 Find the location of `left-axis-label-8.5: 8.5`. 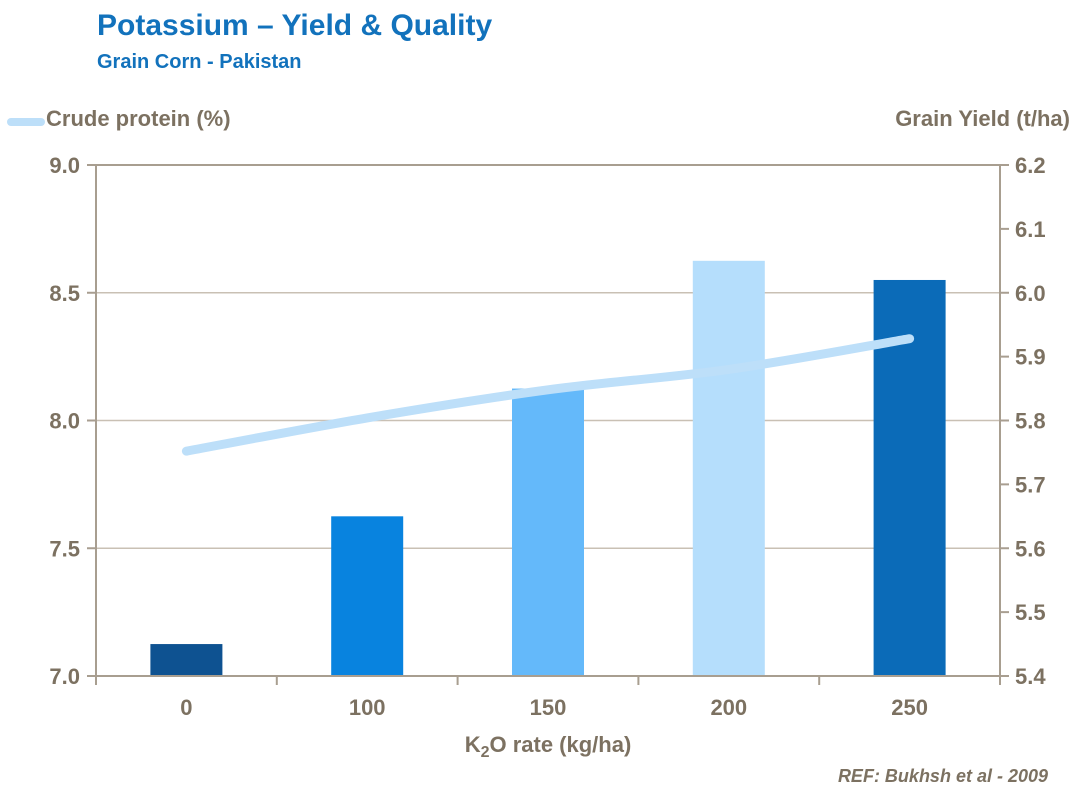

left-axis-label-8.5: 8.5 is located at coordinates (64, 293).